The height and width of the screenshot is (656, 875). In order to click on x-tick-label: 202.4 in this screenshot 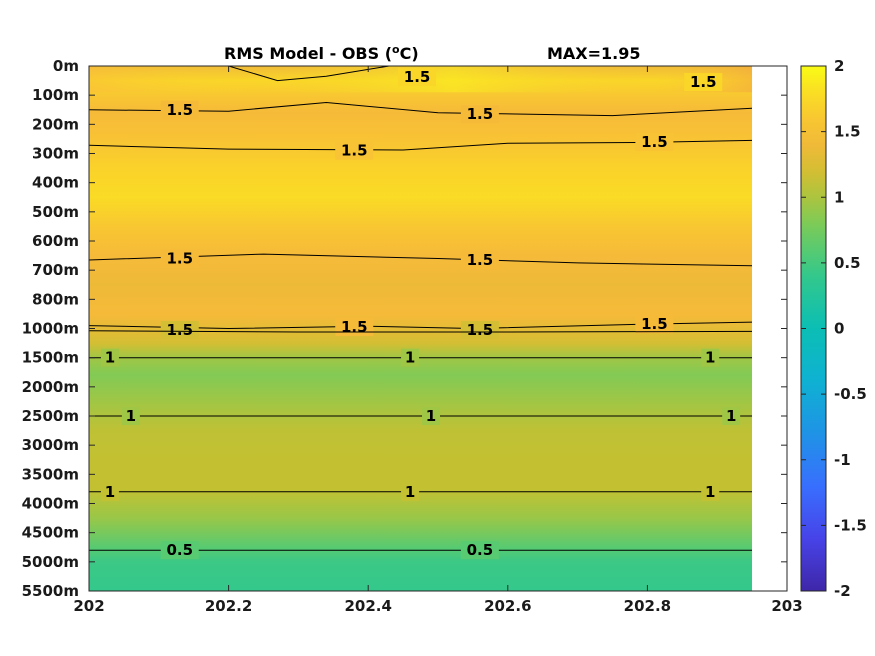, I will do `click(367, 606)`.